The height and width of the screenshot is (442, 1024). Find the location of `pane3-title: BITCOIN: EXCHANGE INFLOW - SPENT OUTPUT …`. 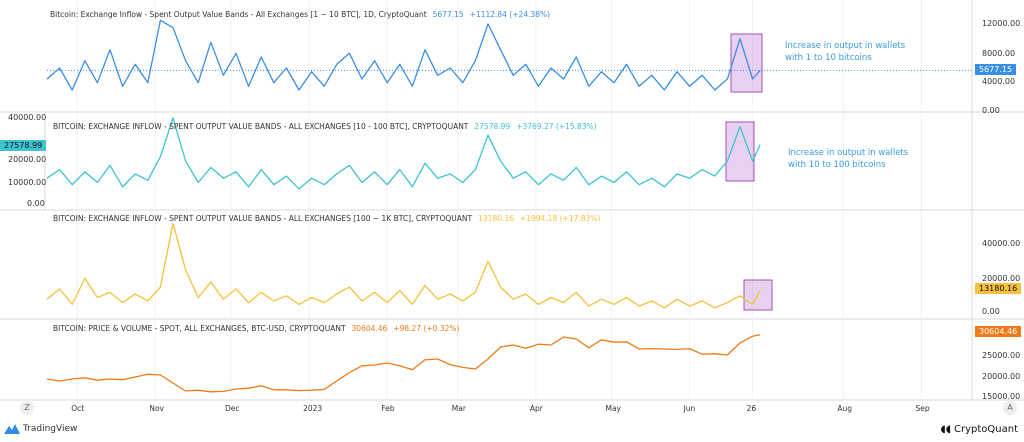

pane3-title: BITCOIN: EXCHANGE INFLOW - SPENT OUTPUT … is located at coordinates (326, 218).